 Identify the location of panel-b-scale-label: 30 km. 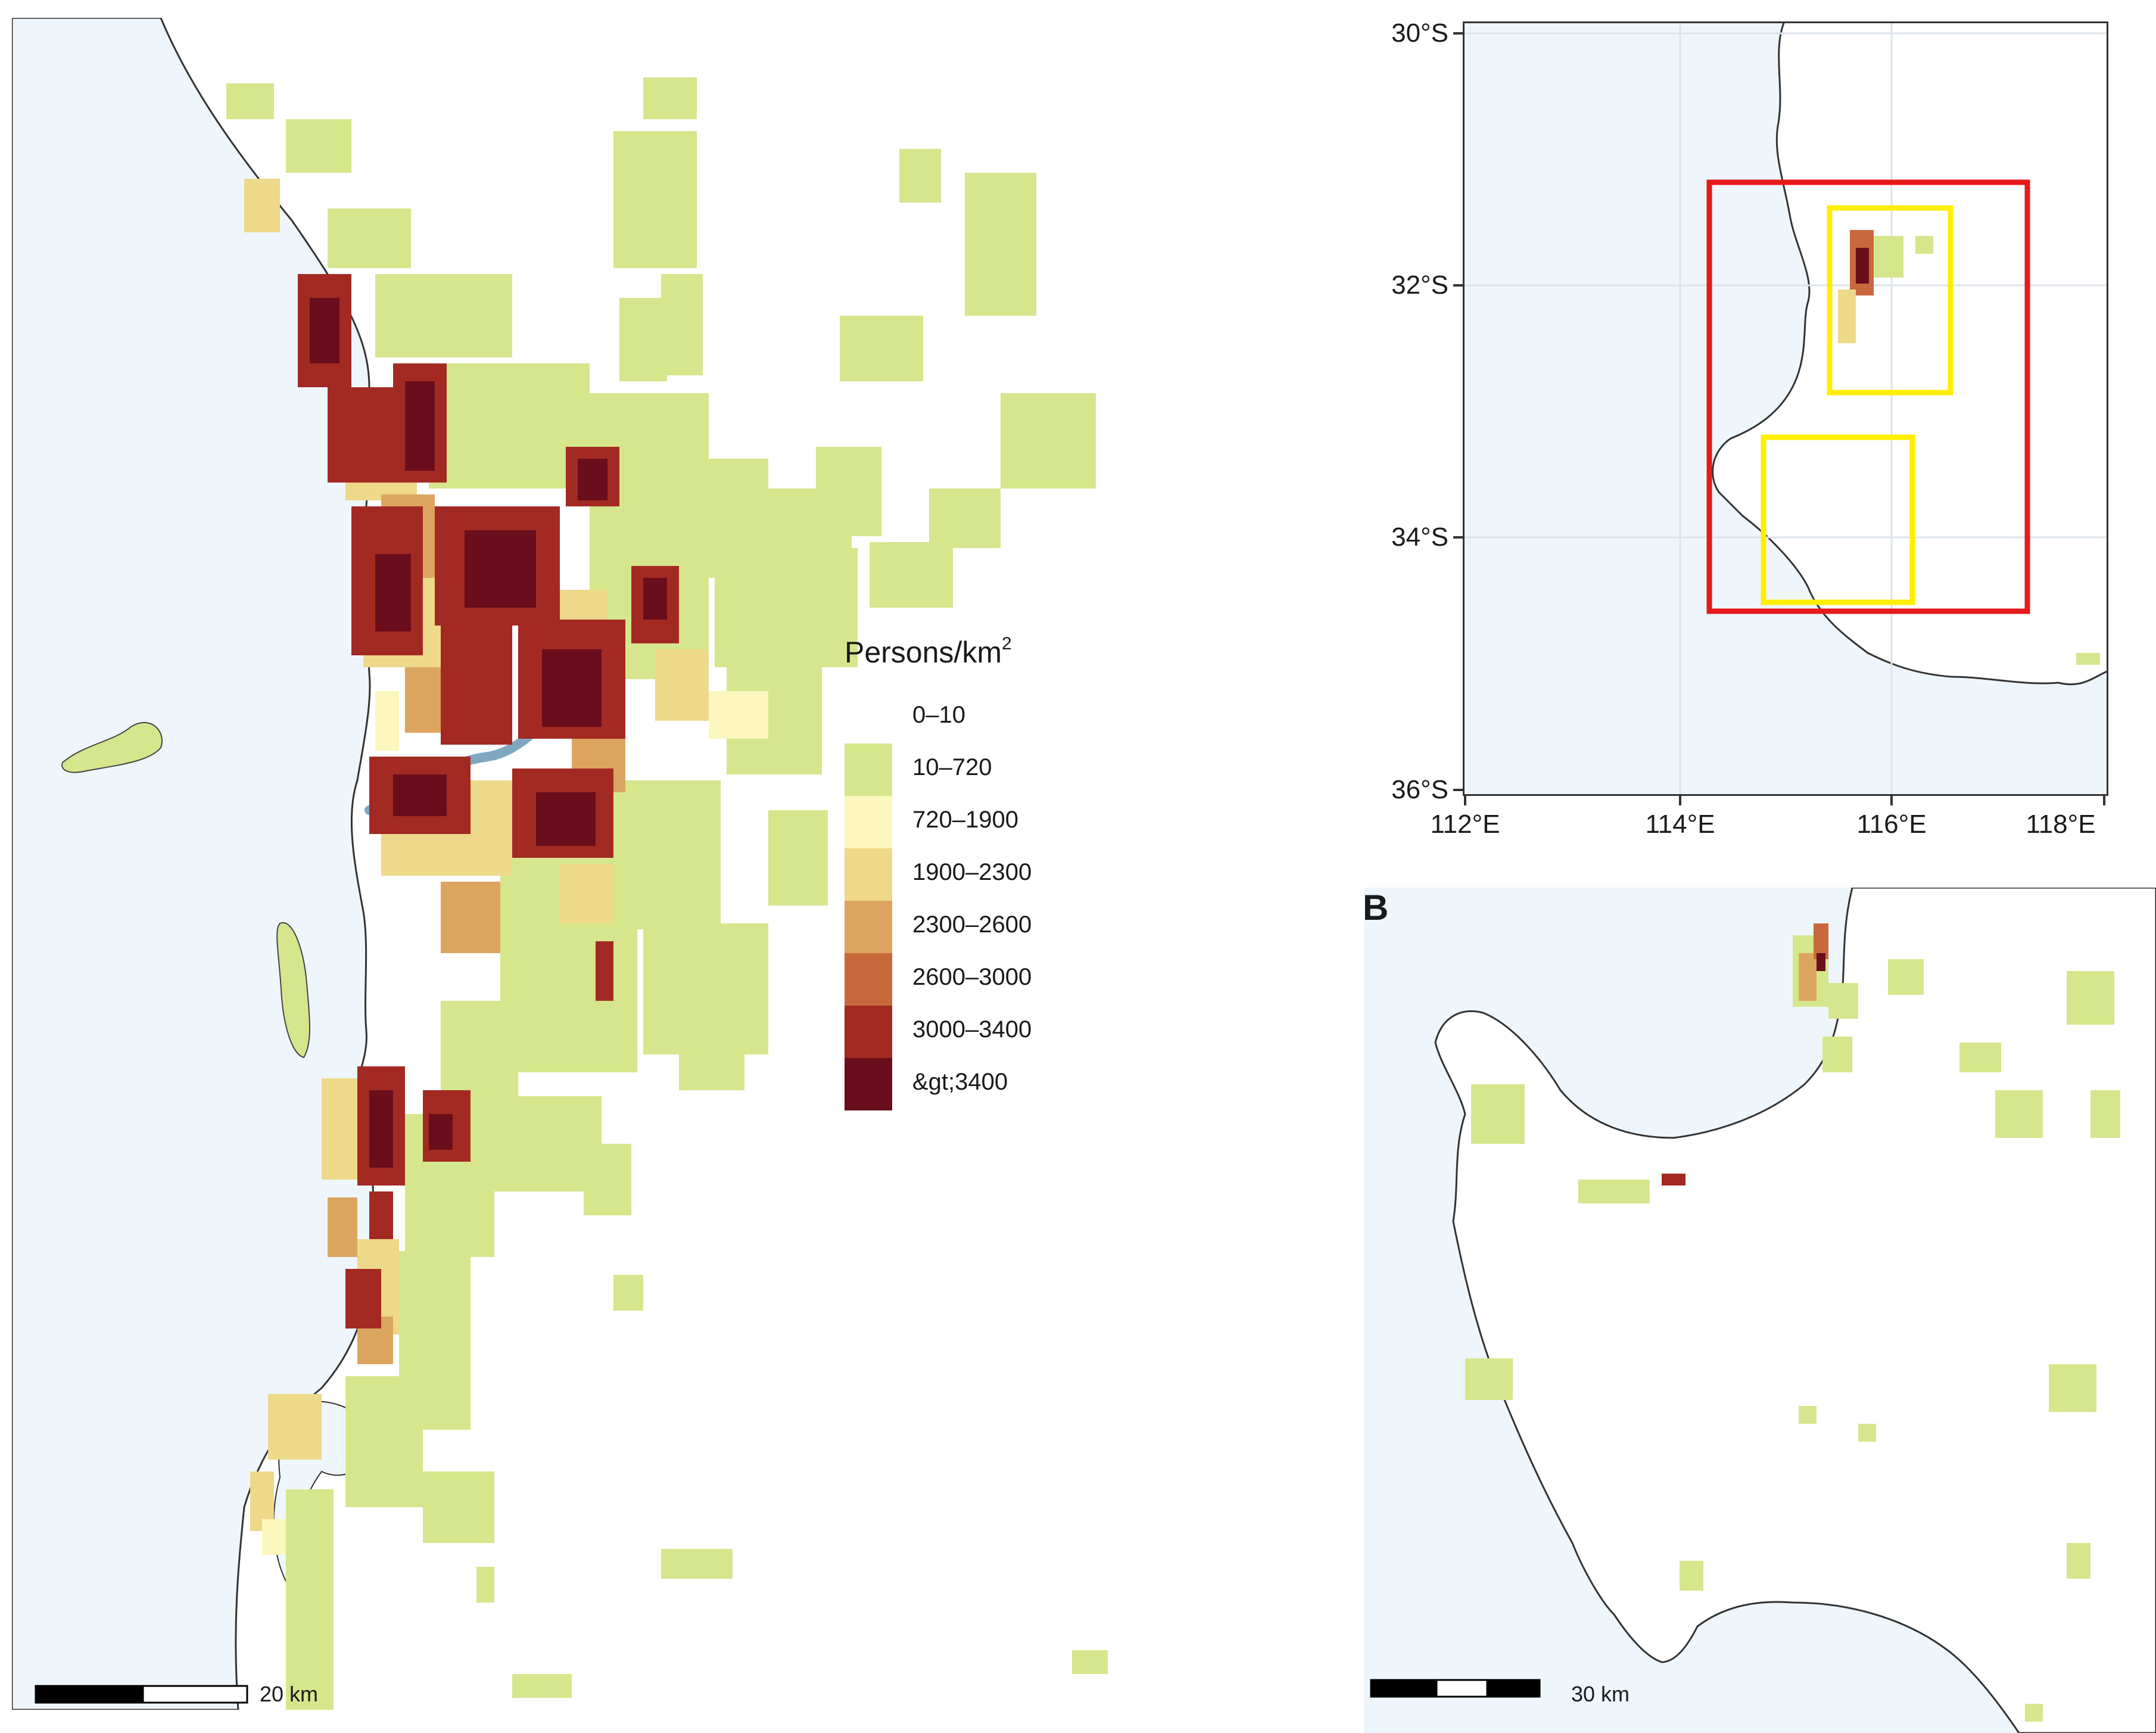
(1600, 1694).